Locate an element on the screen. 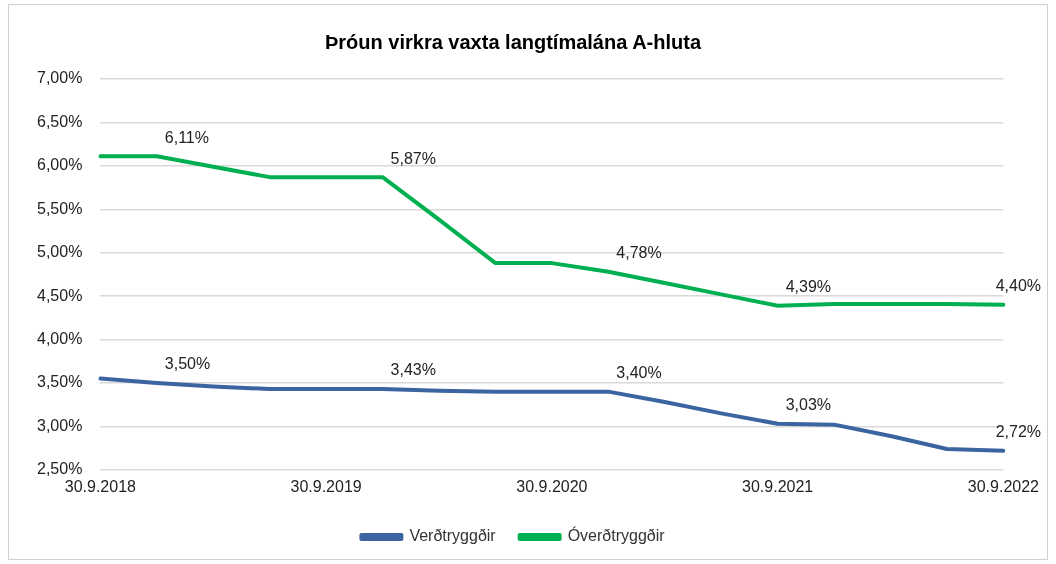  data-label: 6,11% is located at coordinates (186, 137).